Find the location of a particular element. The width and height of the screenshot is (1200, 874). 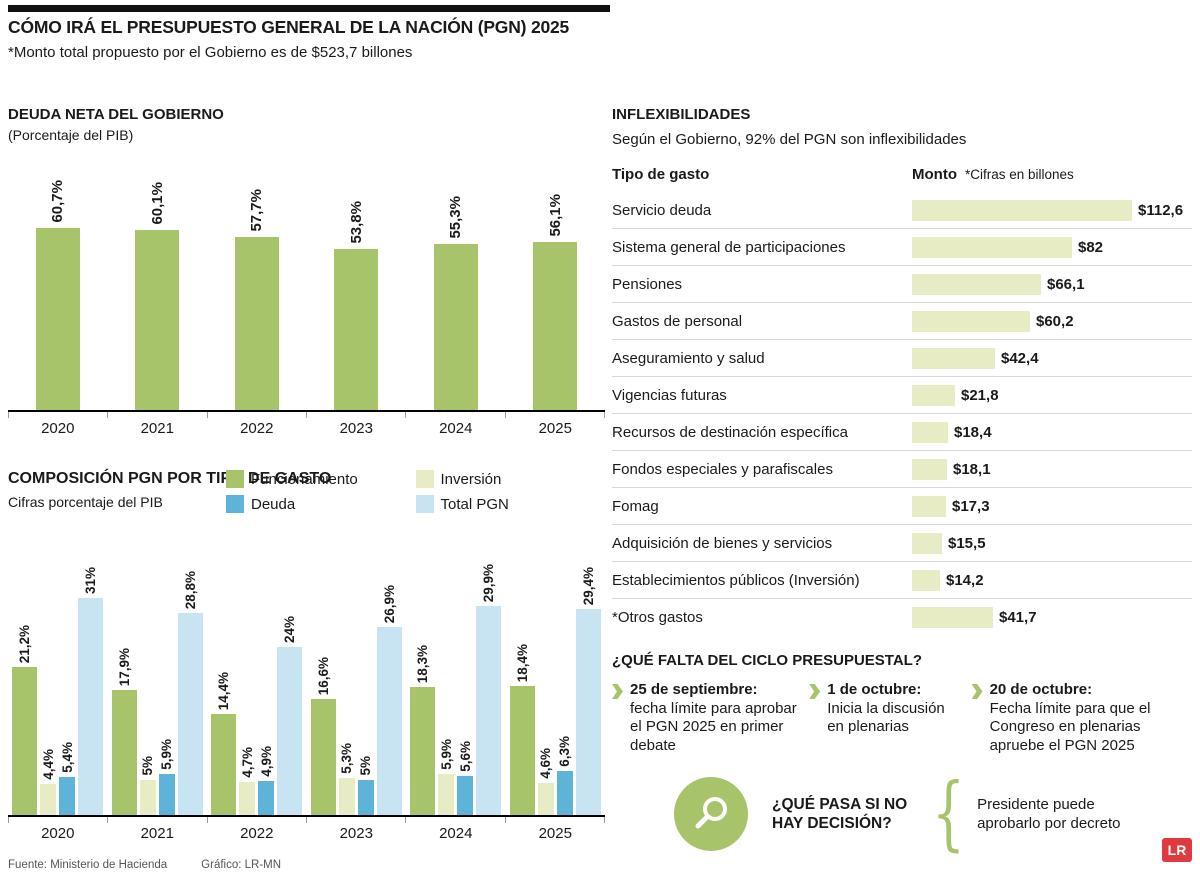

bar-cell: 29,9% is located at coordinates (489, 689).